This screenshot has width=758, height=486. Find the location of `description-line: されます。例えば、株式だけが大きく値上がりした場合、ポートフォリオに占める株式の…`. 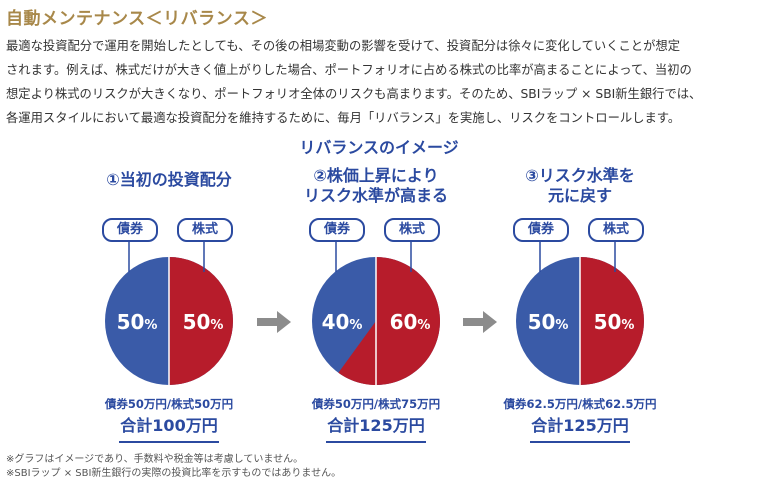

description-line: されます。例えば、株式だけが大きく値上がりした場合、ポートフォリオに占める株式の… is located at coordinates (349, 70).